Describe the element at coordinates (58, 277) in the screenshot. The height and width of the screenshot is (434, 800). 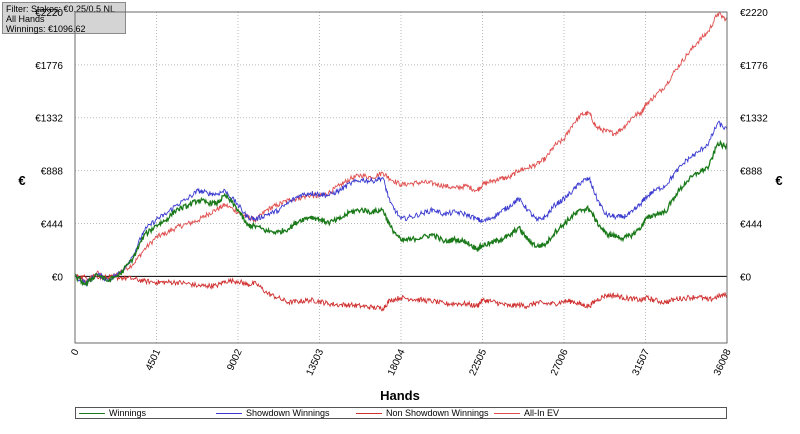
I see `y-tick-label-left: €0` at that location.